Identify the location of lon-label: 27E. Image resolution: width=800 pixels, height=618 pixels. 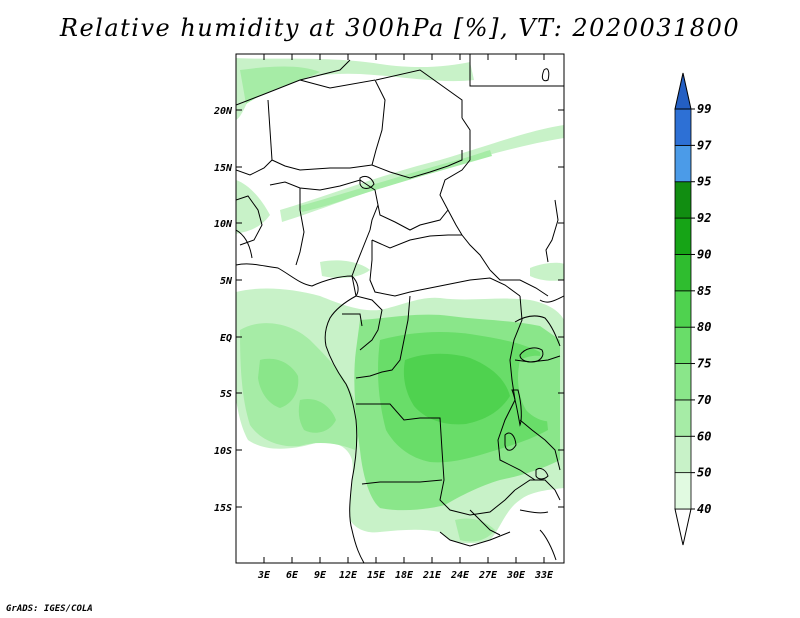
(488, 575).